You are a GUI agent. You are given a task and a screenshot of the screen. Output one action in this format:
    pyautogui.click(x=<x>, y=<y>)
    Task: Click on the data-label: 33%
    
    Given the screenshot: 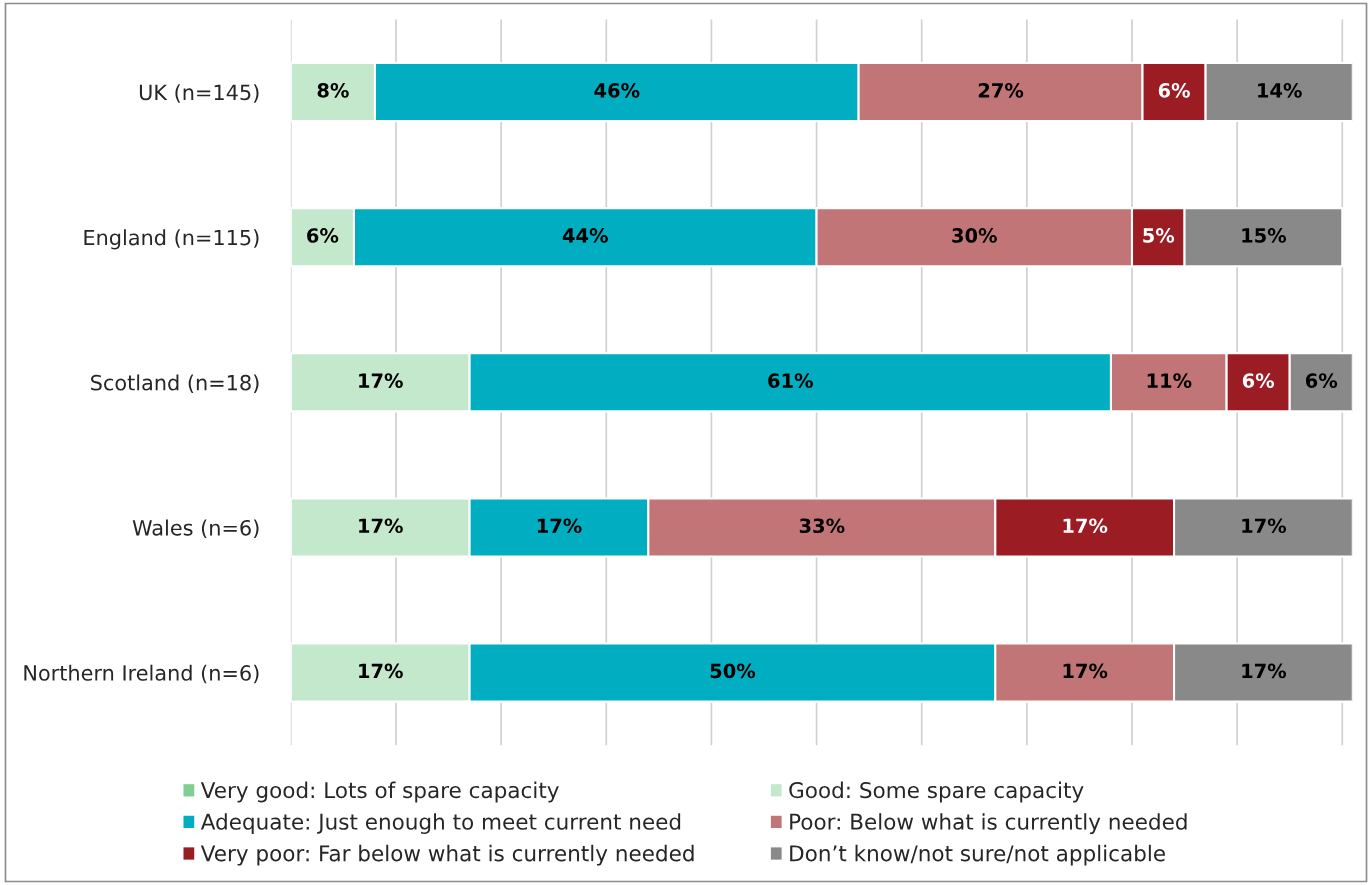 What is the action you would take?
    pyautogui.click(x=822, y=526)
    